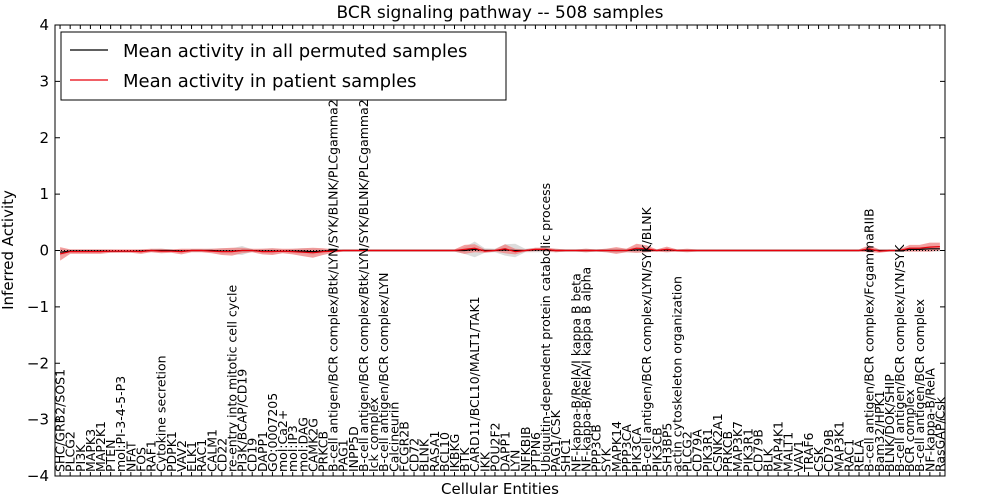 This screenshot has height=500, width=1000. What do you see at coordinates (211, 450) in the screenshot?
I see `x-entity-label: CALM1` at bounding box center [211, 450].